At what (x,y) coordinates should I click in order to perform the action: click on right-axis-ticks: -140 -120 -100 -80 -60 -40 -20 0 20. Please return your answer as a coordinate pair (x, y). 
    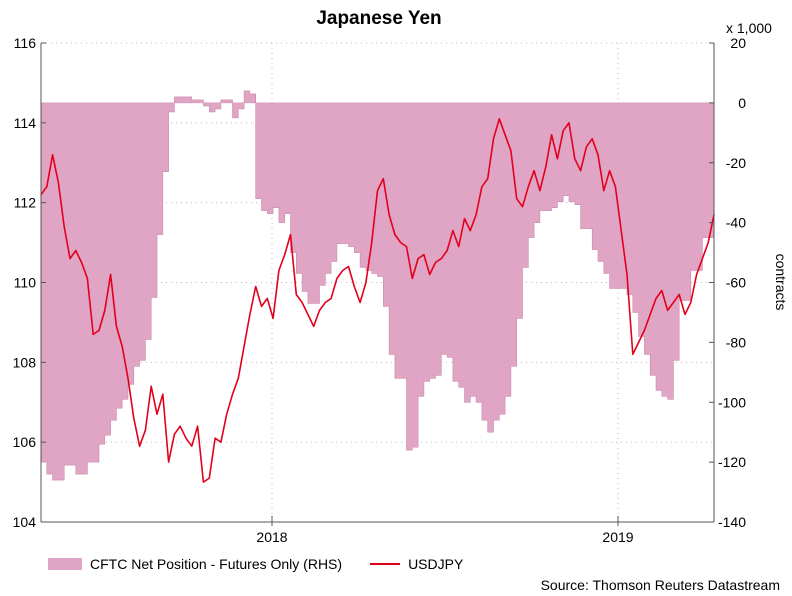
    Looking at the image, I should click on (727, 282).